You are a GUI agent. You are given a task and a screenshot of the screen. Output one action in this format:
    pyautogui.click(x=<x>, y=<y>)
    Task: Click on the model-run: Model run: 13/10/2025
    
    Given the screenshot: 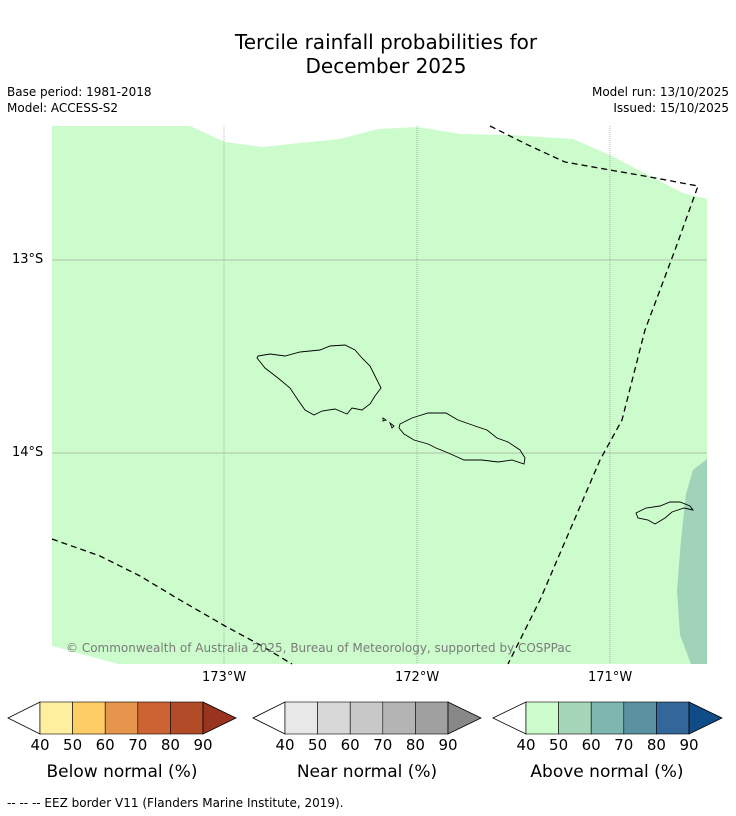 What is the action you would take?
    pyautogui.click(x=660, y=92)
    